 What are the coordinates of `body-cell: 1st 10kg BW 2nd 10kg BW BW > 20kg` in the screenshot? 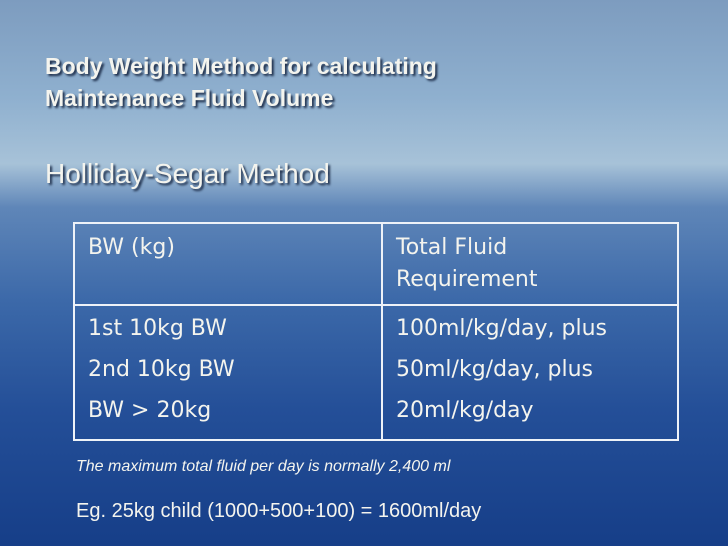 It's located at (228, 372).